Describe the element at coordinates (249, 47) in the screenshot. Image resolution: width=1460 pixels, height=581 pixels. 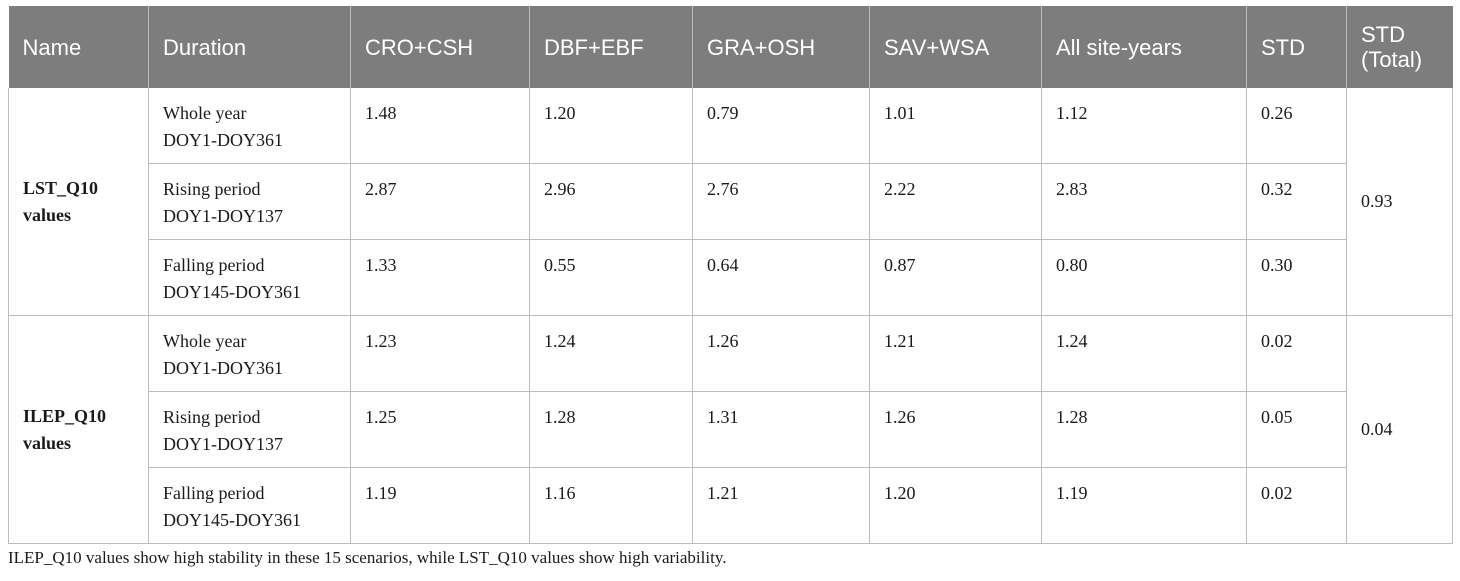
I see `header-duration: Duration` at that location.